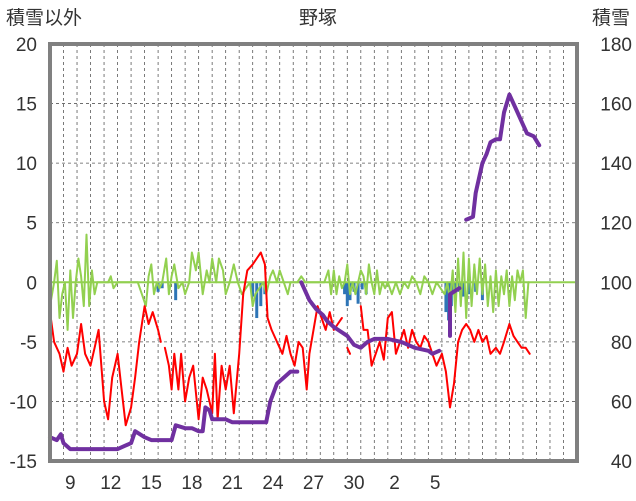 This screenshot has height=501, width=636. What do you see at coordinates (616, 45) in the screenshot?
I see `right-tick-label: 180` at bounding box center [616, 45].